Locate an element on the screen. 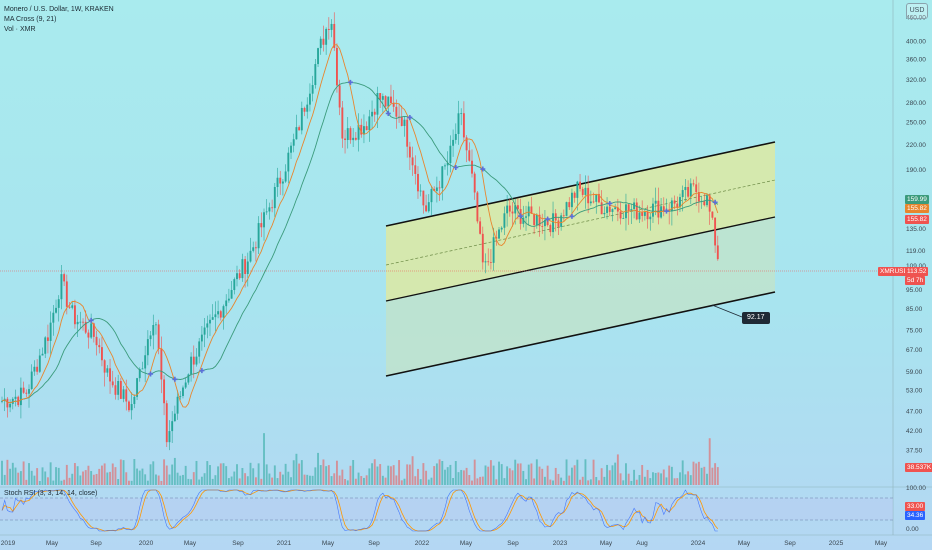 The image size is (932, 550). ma-fast-value-badge: 159.99 is located at coordinates (917, 199).